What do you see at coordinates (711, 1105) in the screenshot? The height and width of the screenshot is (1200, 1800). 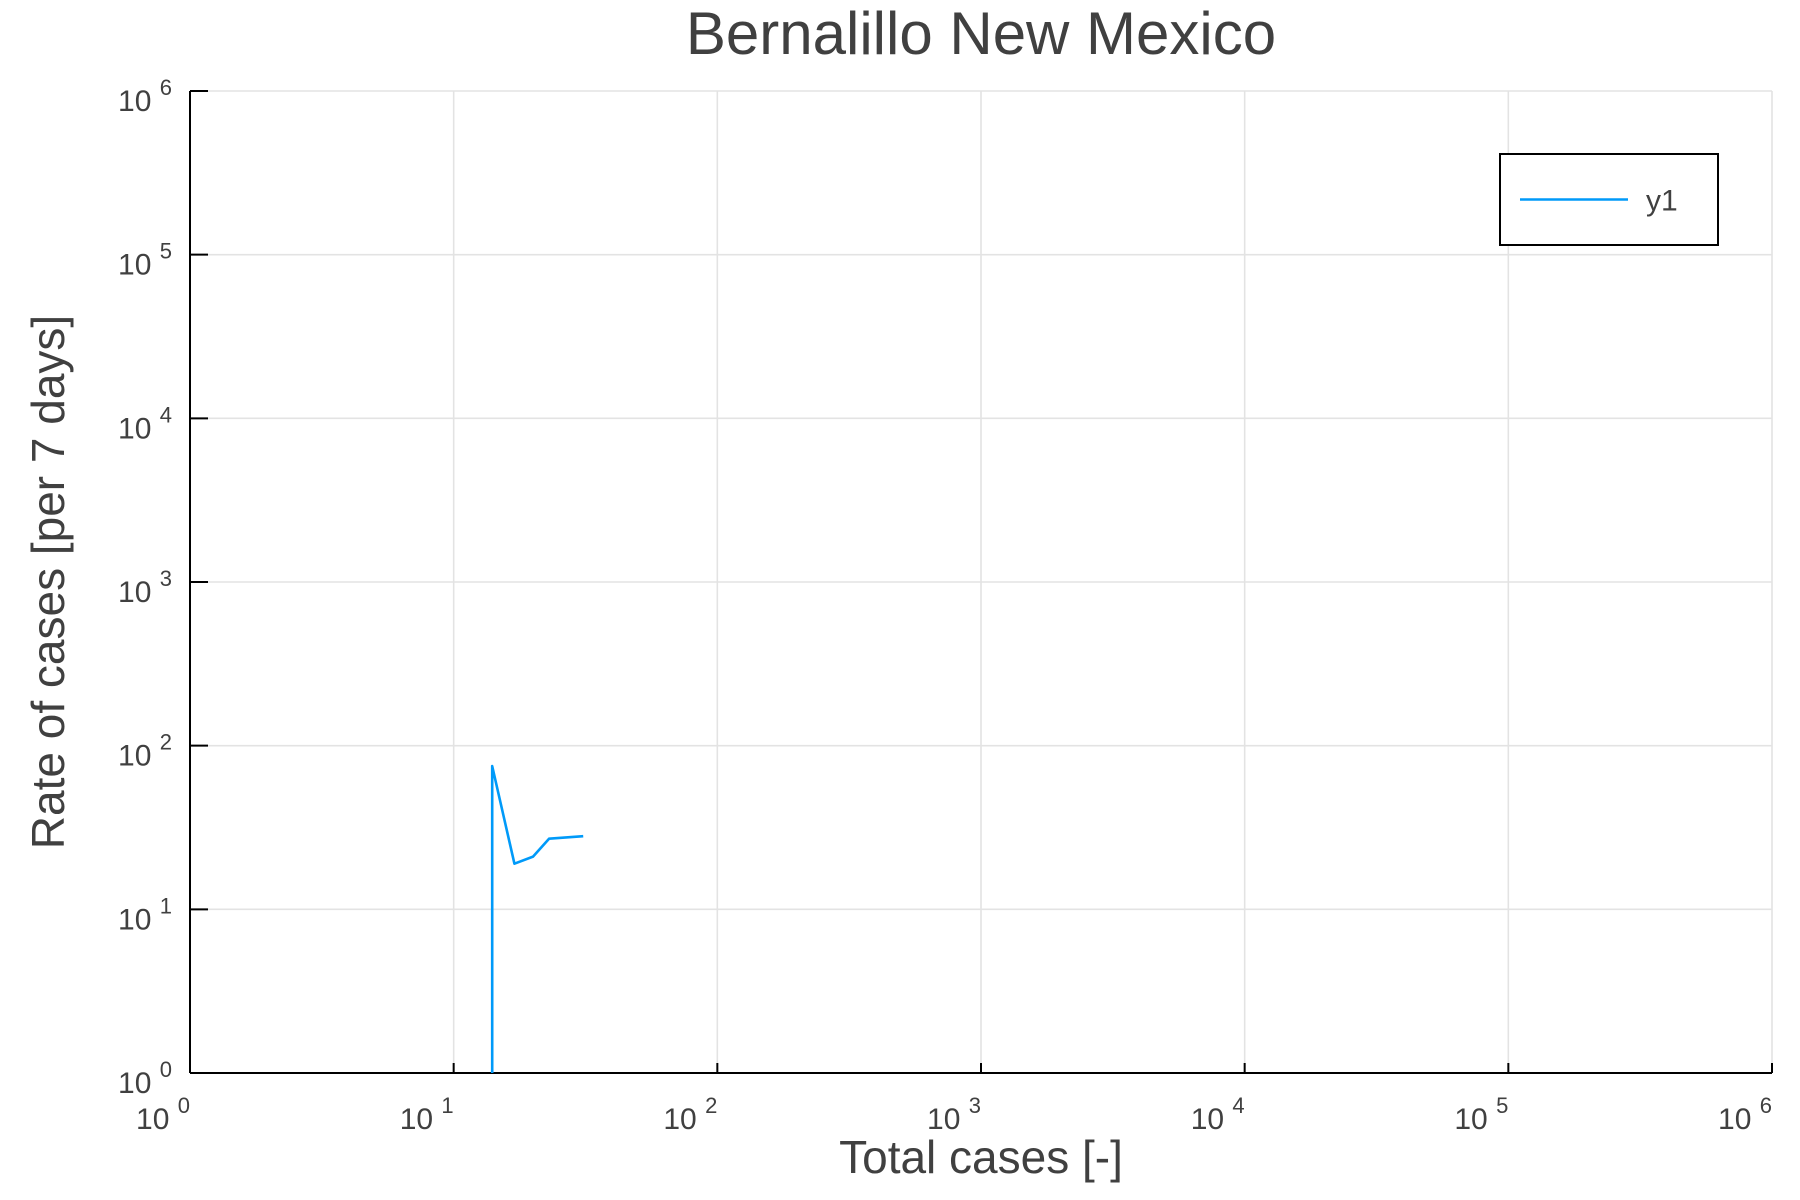 I see `x-tick-exponent: 2` at bounding box center [711, 1105].